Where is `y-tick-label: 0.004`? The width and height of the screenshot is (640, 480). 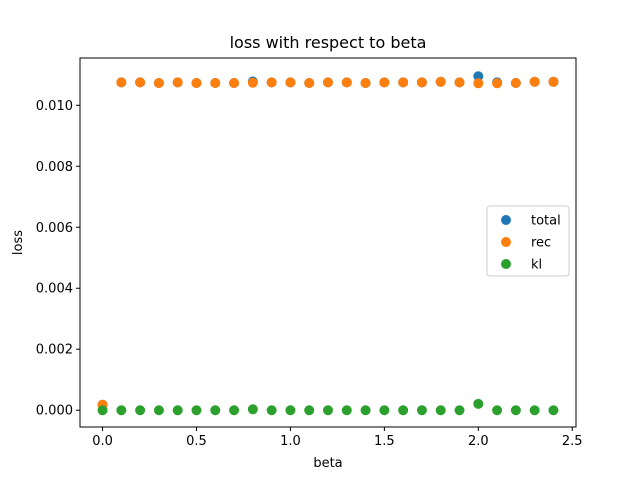 y-tick-label: 0.004 is located at coordinates (54, 289).